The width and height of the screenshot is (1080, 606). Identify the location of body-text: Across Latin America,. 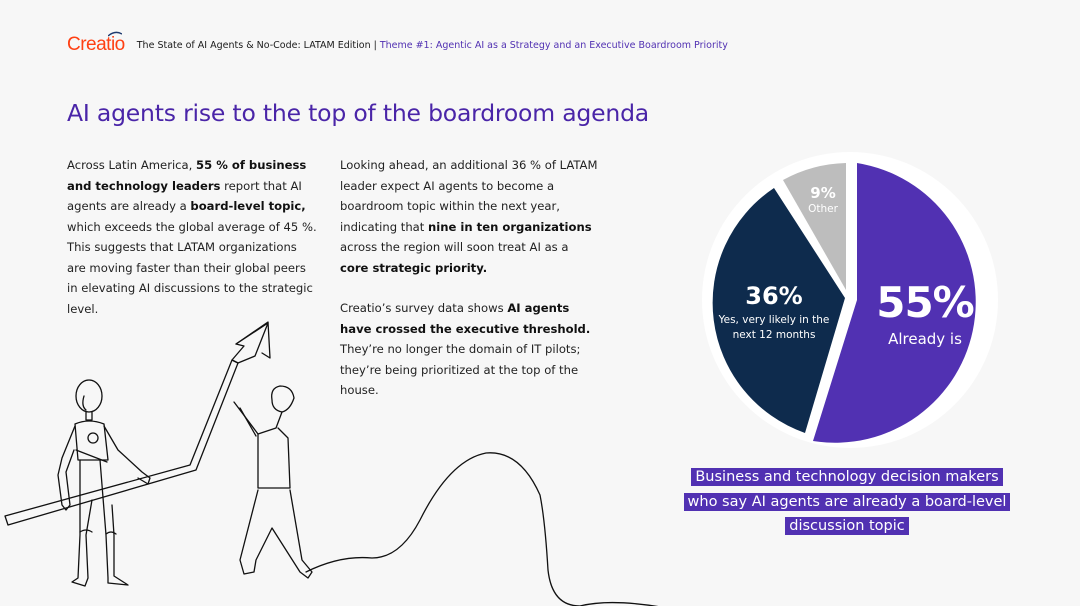
(132, 165).